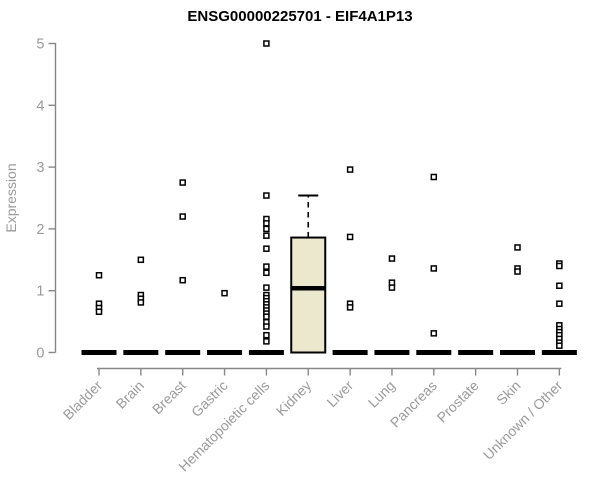  I want to click on box-iqr, so click(308, 295).